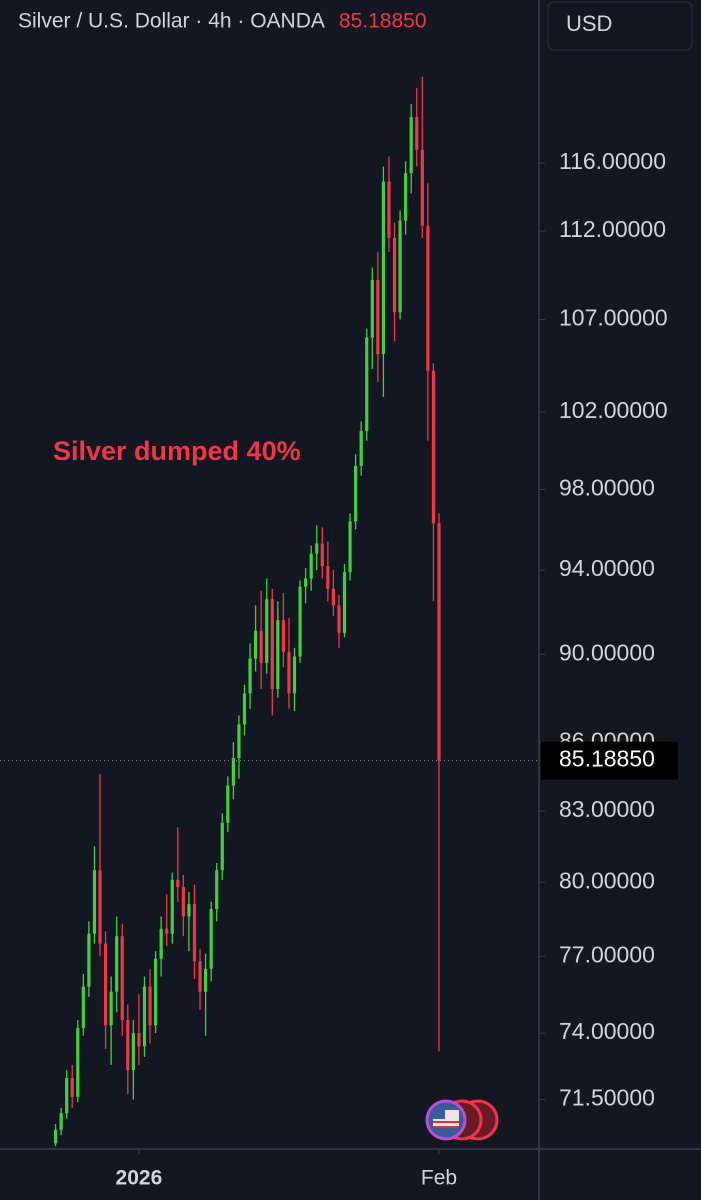 The width and height of the screenshot is (701, 1200). I want to click on y-tick-label: 107.00000, so click(613, 317).